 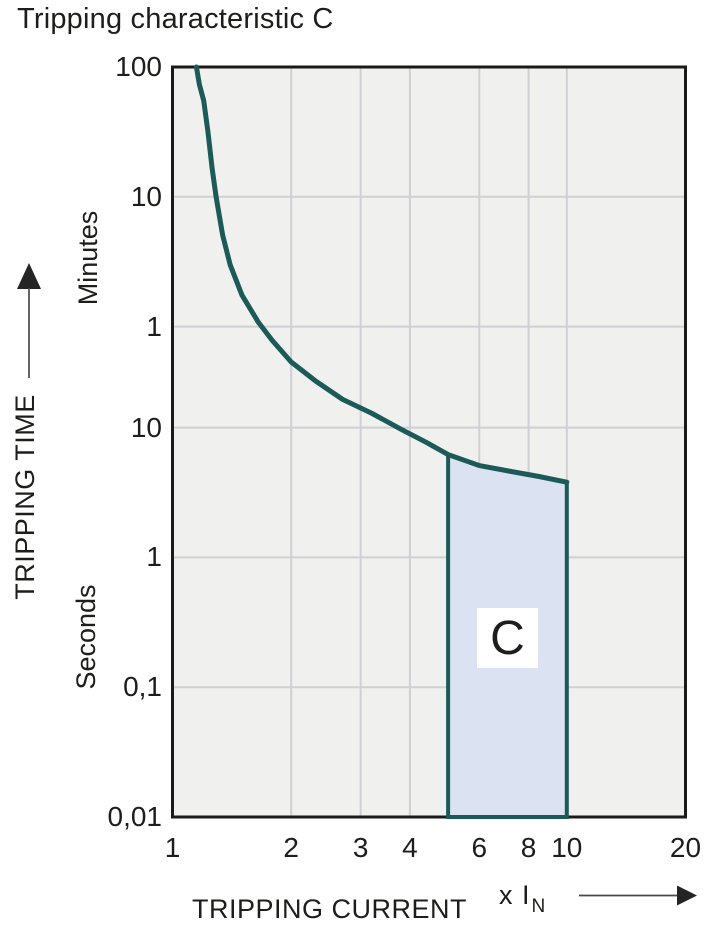 I want to click on y-axis-unit-seconds: Seconds, so click(x=86, y=637).